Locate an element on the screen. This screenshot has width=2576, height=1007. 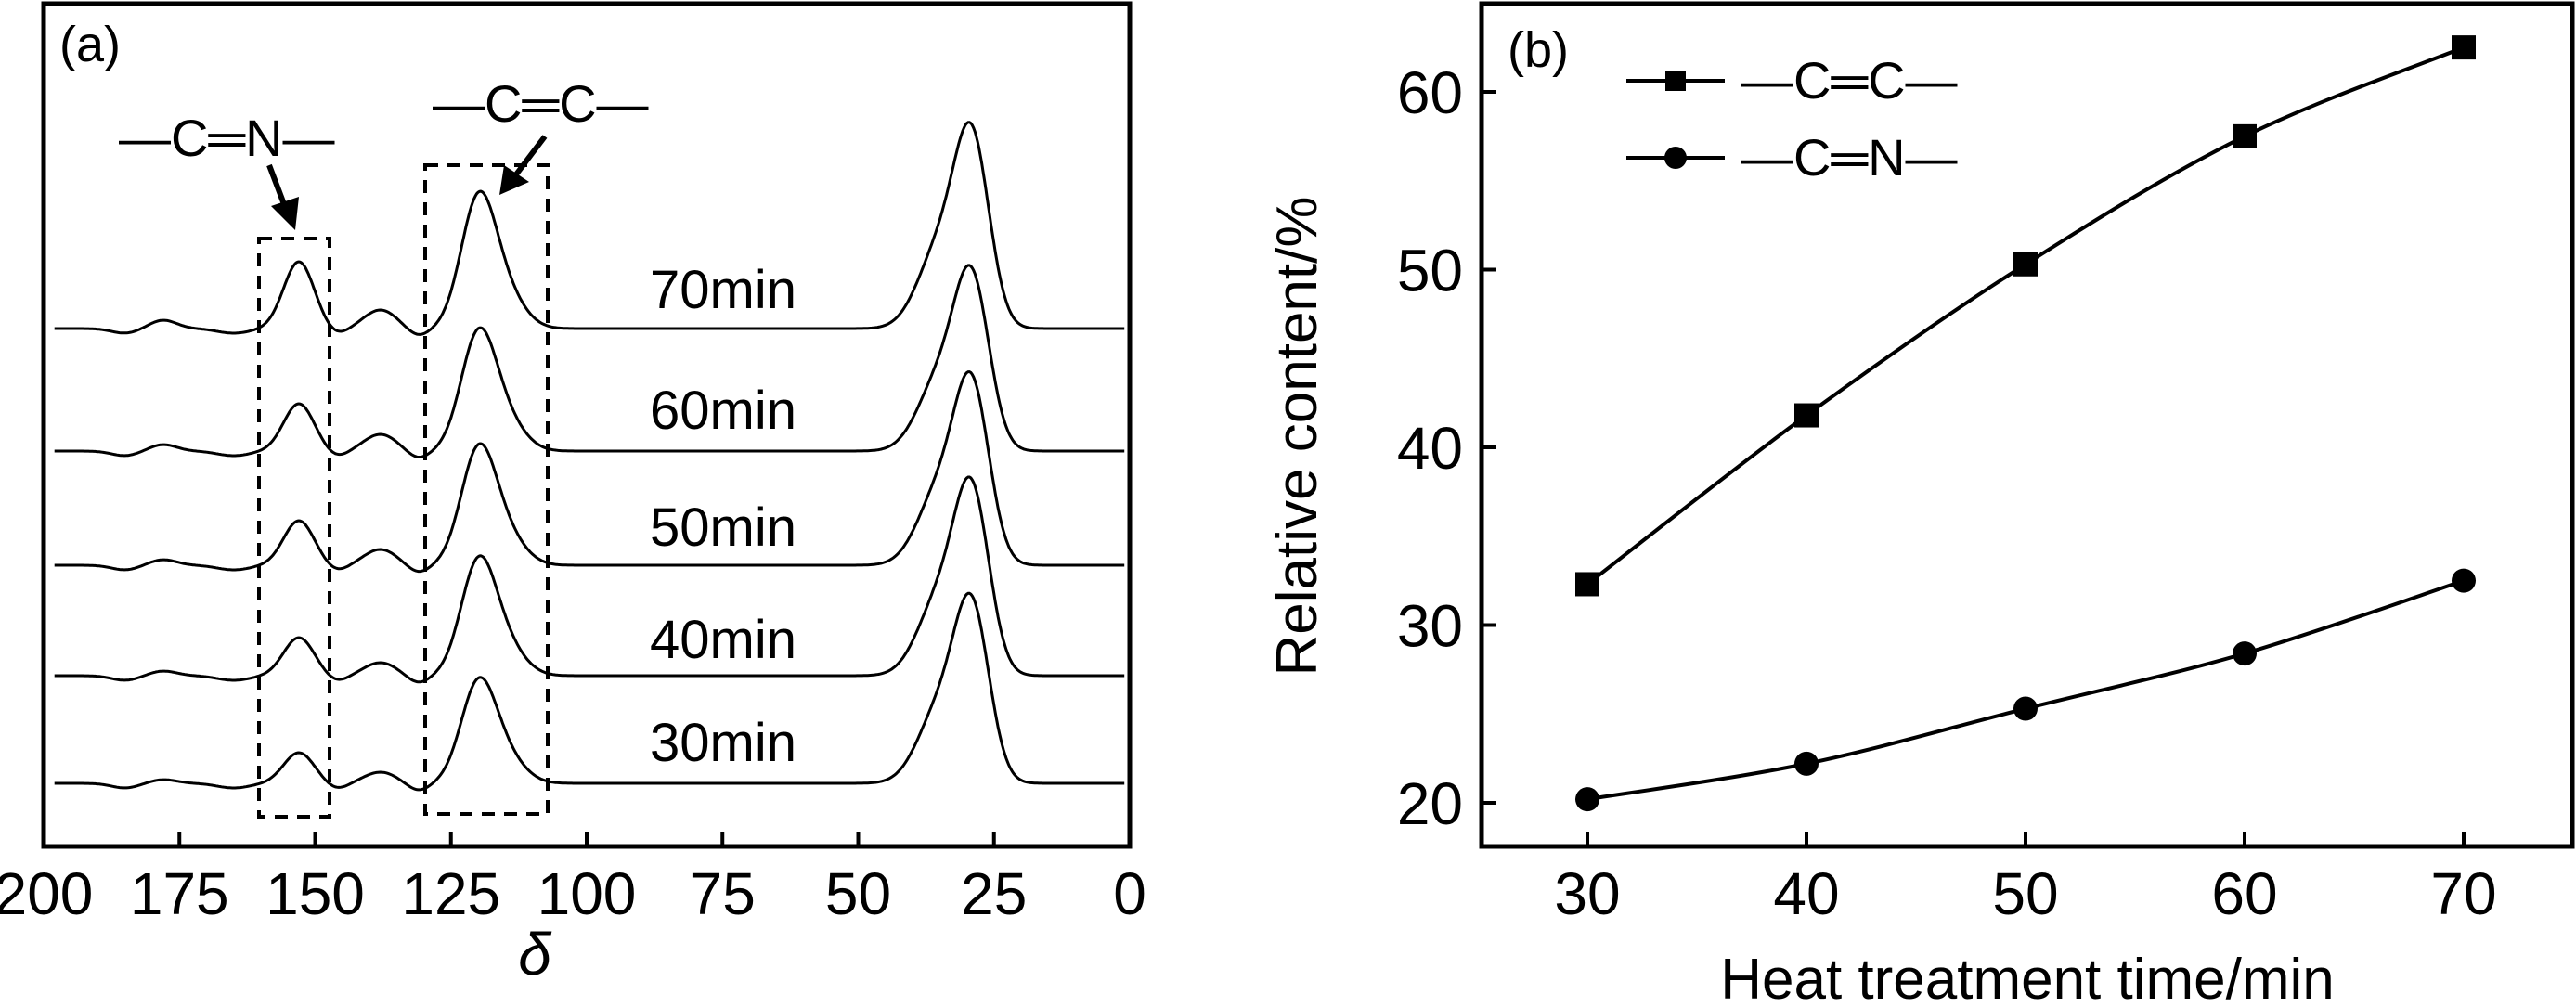
y-tick-label: 20 is located at coordinates (1430, 803).